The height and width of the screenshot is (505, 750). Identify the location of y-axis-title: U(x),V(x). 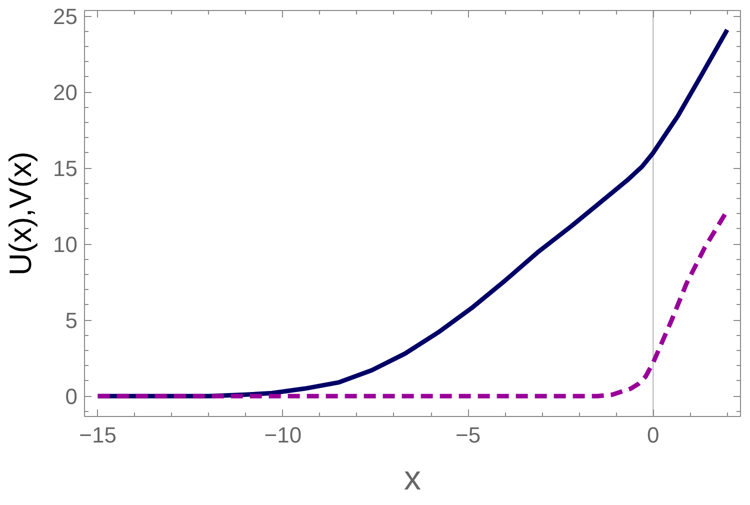
(20, 214).